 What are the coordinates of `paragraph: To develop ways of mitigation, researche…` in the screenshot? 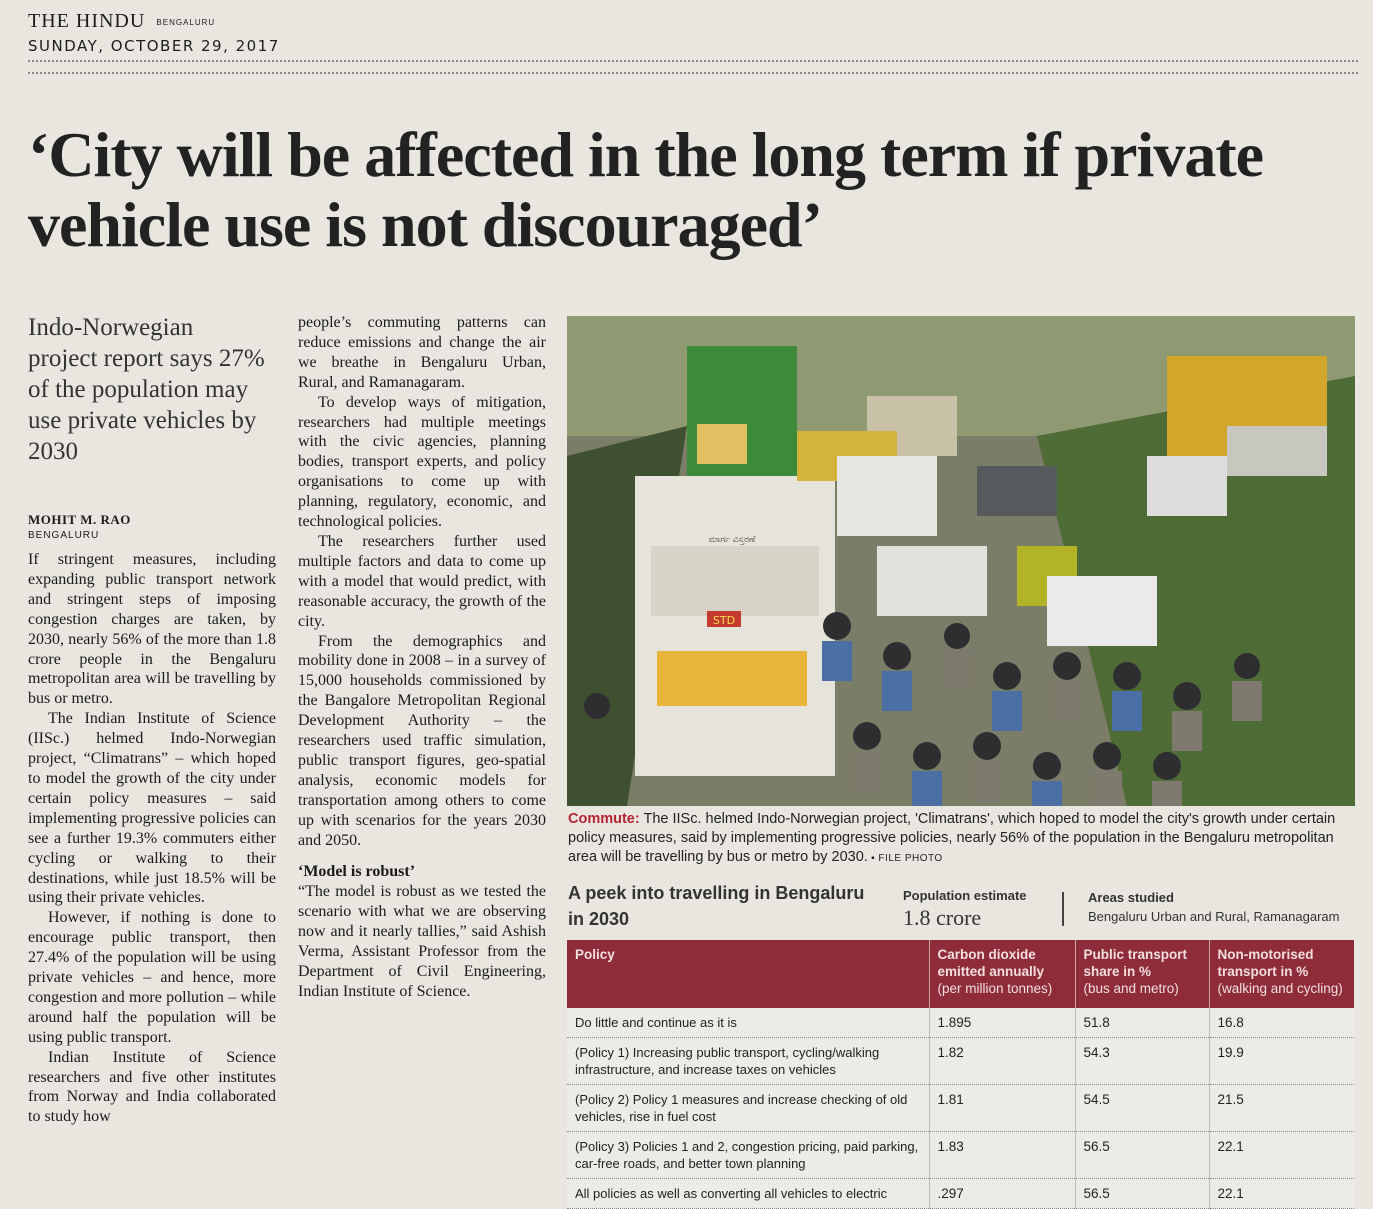 It's located at (422, 462).